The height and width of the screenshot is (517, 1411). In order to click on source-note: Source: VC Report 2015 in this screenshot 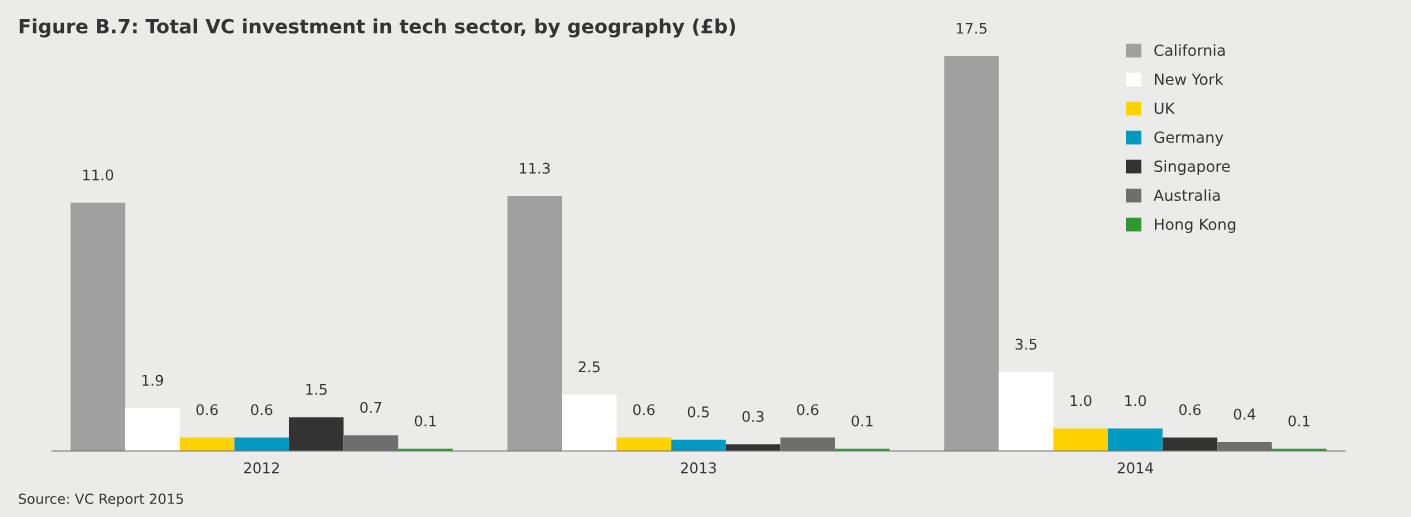, I will do `click(100, 500)`.